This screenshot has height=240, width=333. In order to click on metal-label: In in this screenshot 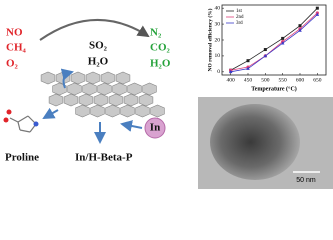, I will do `click(155, 128)`.